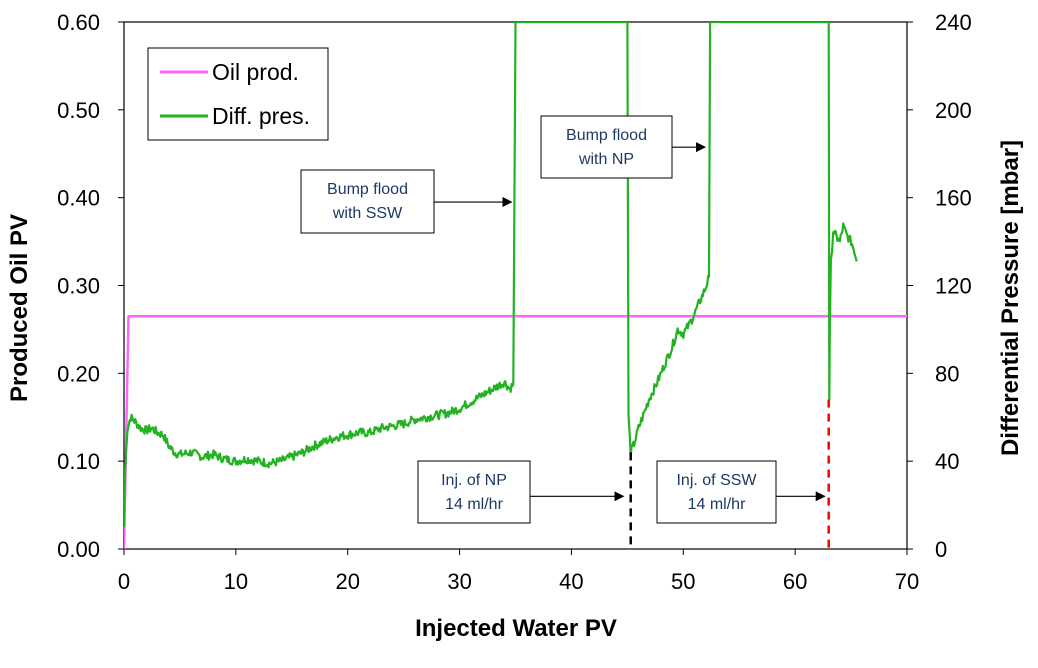 The height and width of the screenshot is (668, 1038). I want to click on y-right-tick-label: 120, so click(953, 286).